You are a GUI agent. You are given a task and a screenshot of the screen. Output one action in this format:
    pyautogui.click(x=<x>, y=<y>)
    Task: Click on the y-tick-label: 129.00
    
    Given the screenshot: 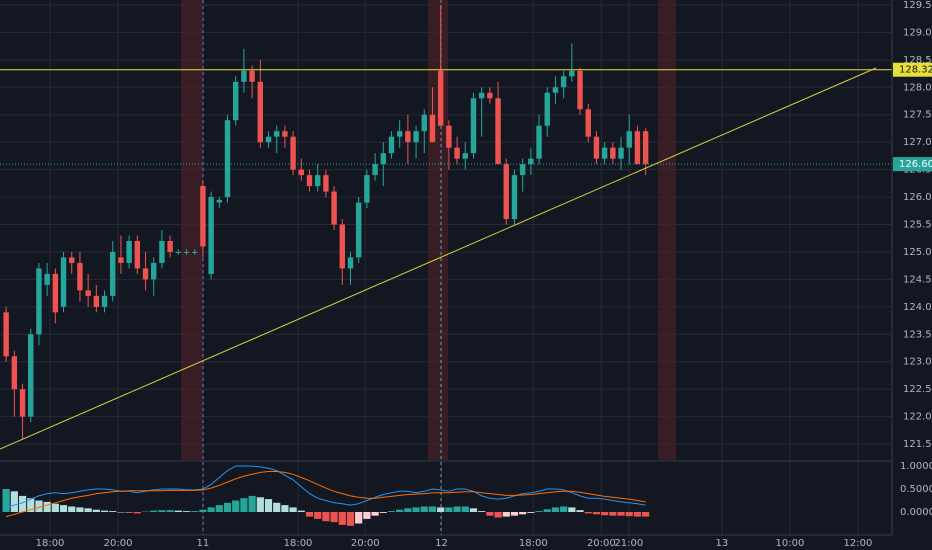 What is the action you would take?
    pyautogui.click(x=917, y=32)
    